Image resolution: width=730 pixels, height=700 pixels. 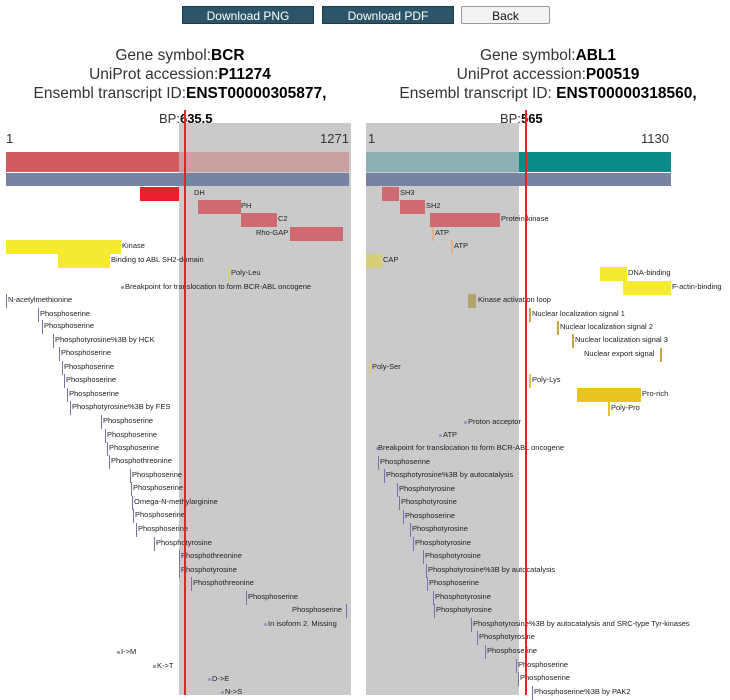 What do you see at coordinates (521, 118) in the screenshot?
I see `right-bp-label: BP:565` at bounding box center [521, 118].